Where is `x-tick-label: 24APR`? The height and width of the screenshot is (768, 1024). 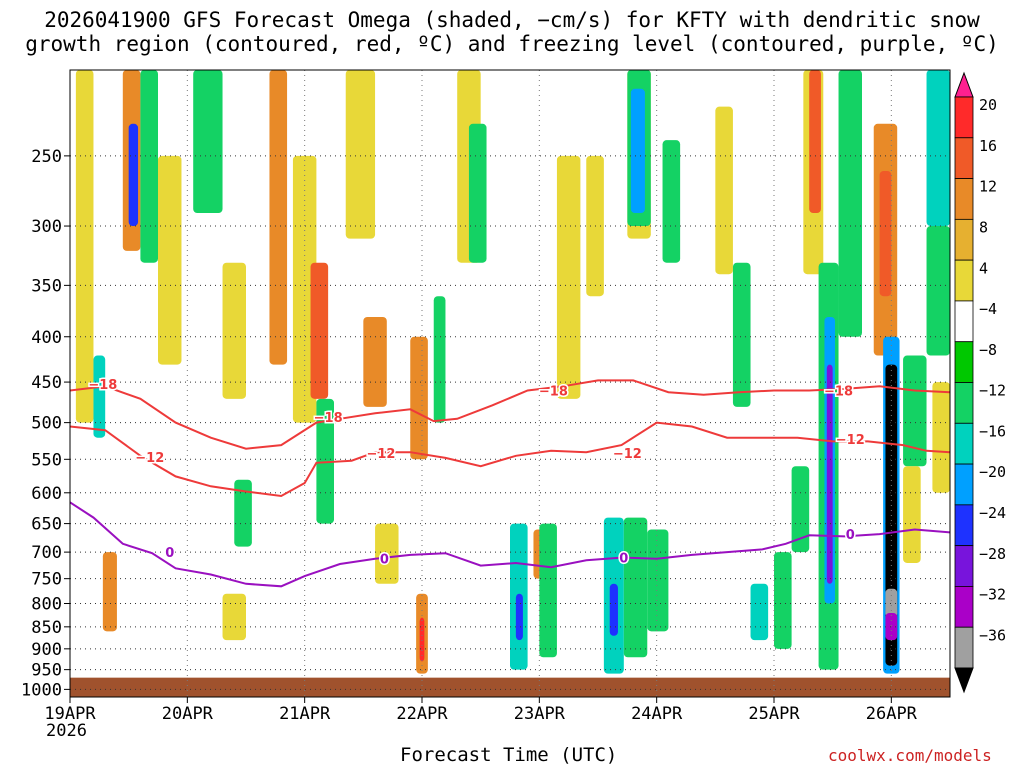 x-tick-label: 24APR is located at coordinates (657, 714).